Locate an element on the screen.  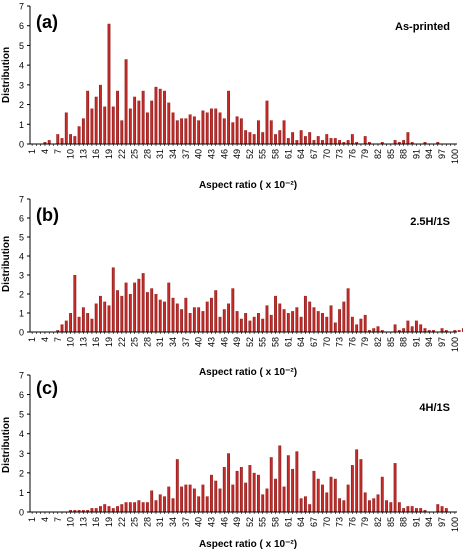
panel-label: (b) is located at coordinates (47, 215).